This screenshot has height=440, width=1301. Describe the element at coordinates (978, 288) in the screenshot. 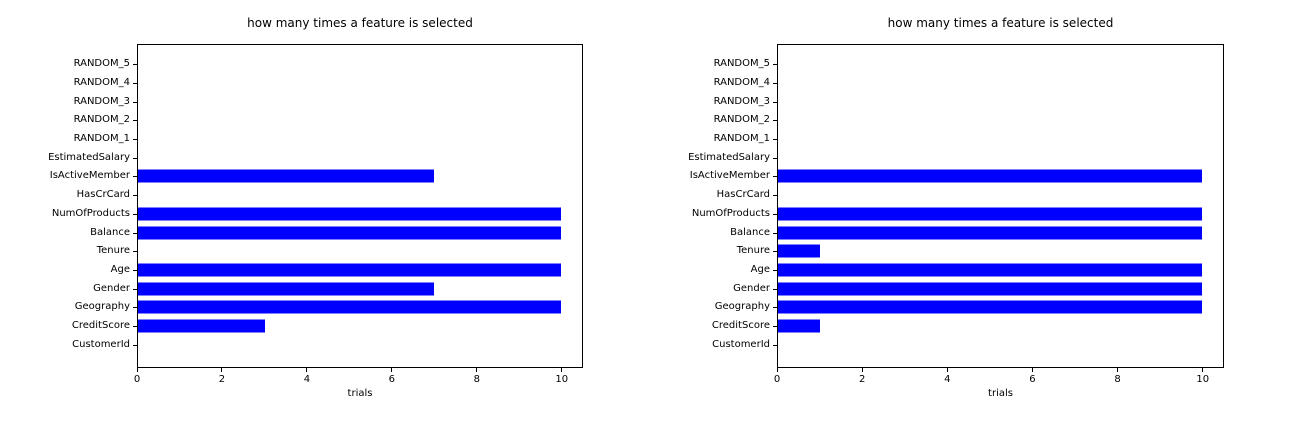

I see `bar-row: Gender` at that location.